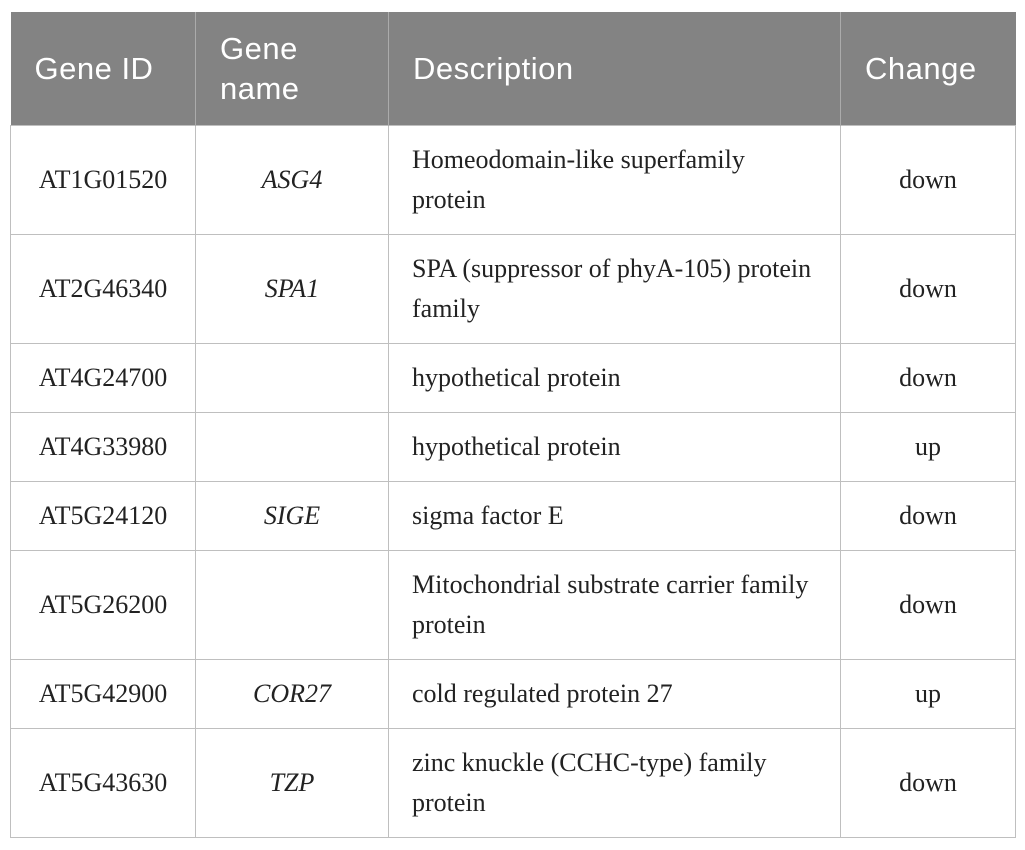 This screenshot has width=1025, height=850. I want to click on cell-gene-name: SIGE, so click(292, 516).